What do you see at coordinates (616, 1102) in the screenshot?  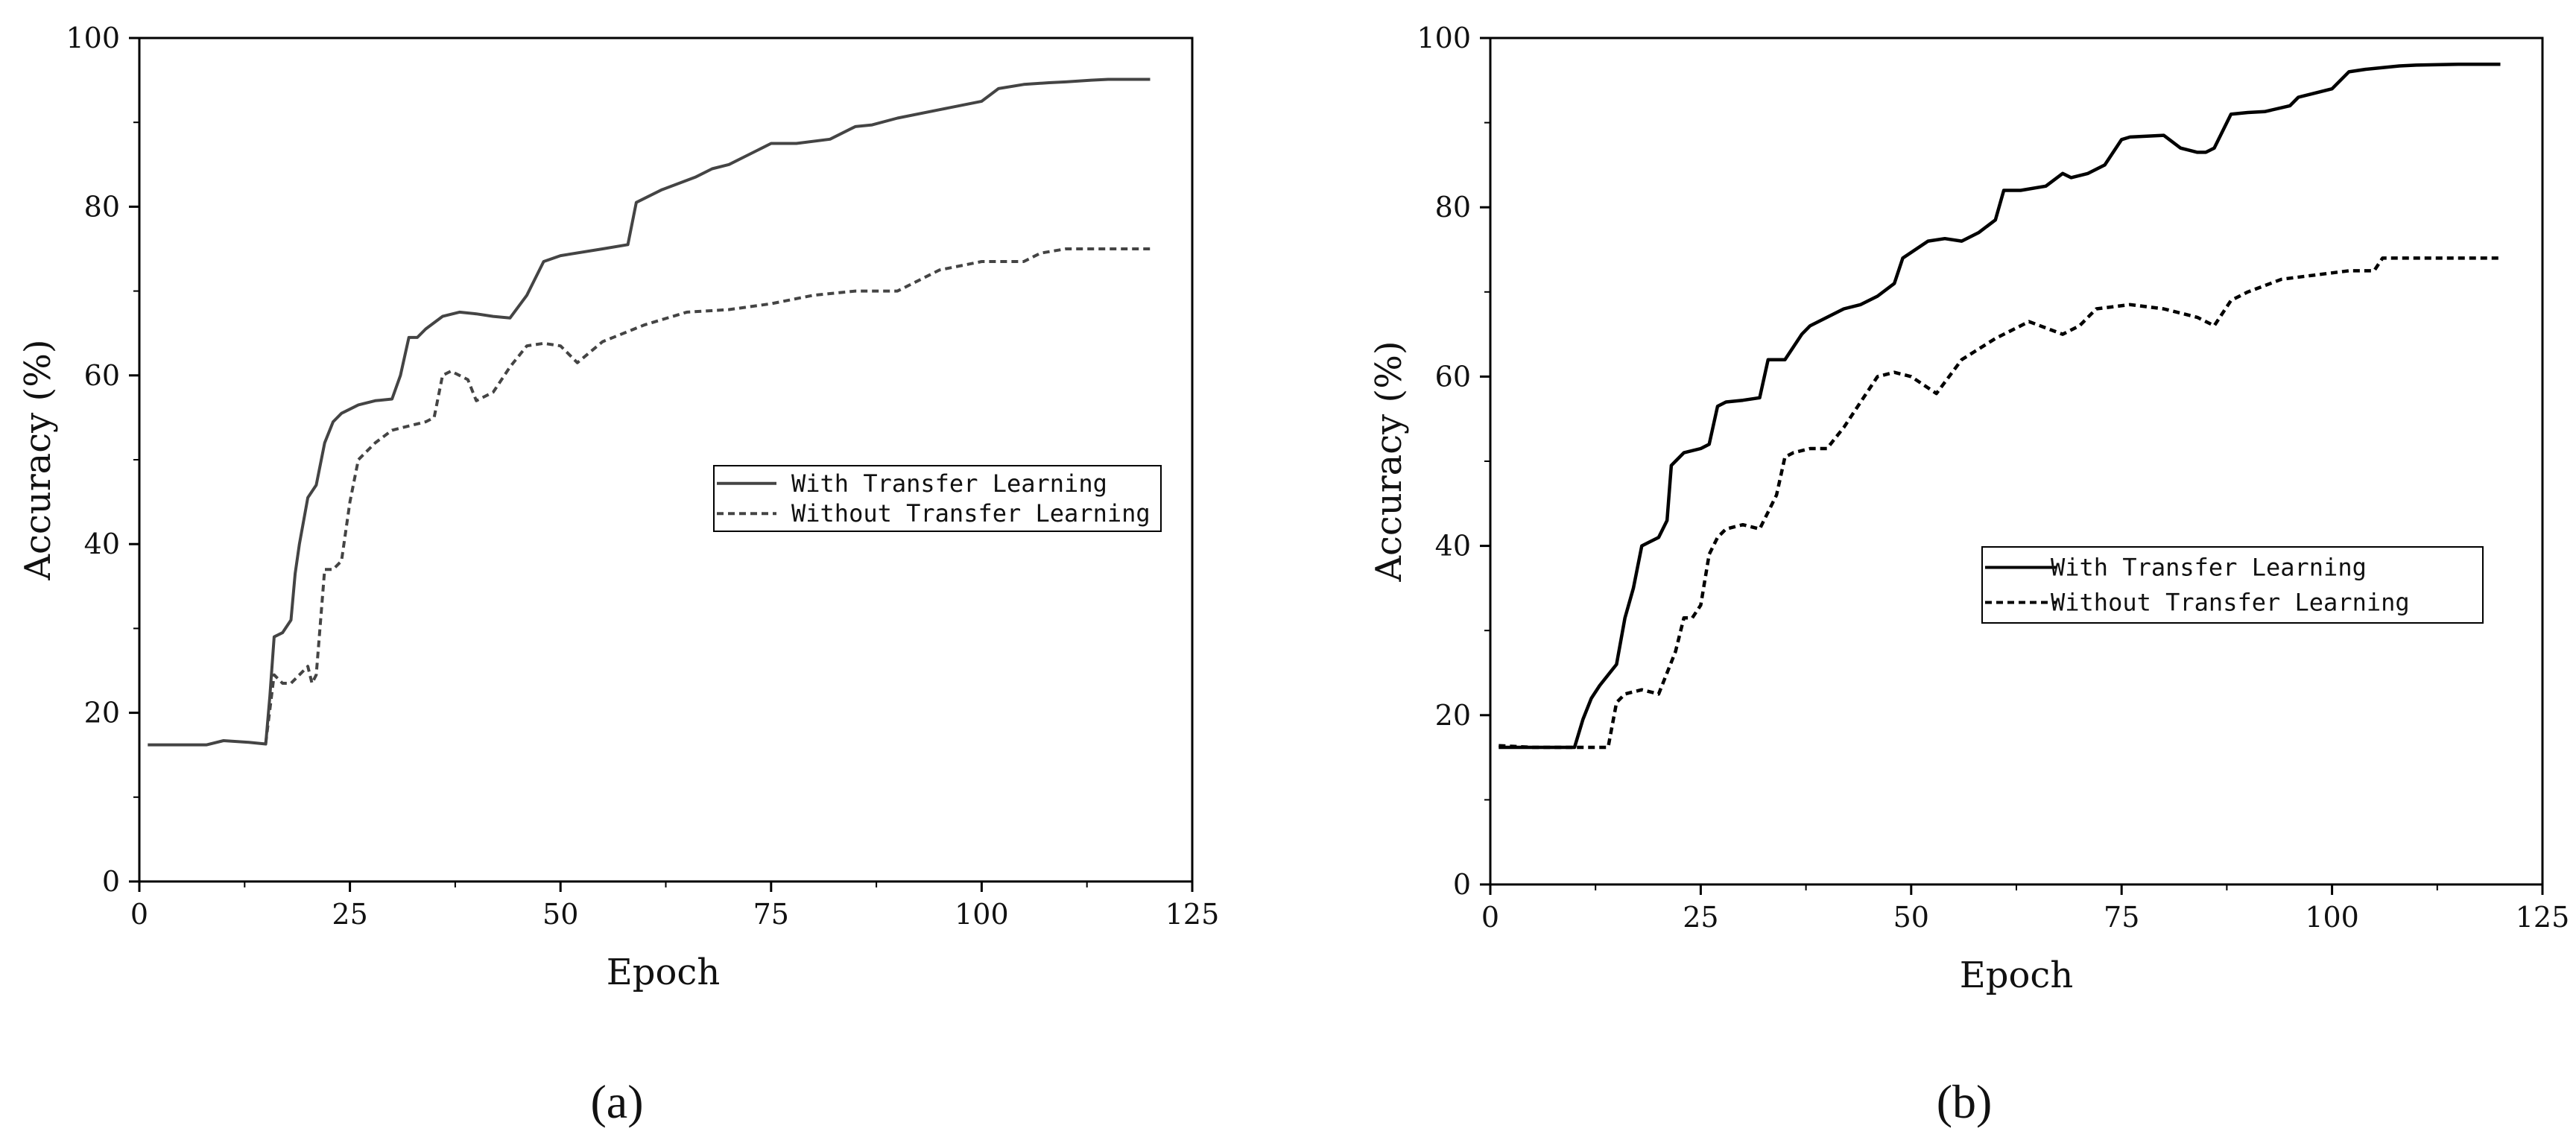 I see `panel-label: (a)` at bounding box center [616, 1102].